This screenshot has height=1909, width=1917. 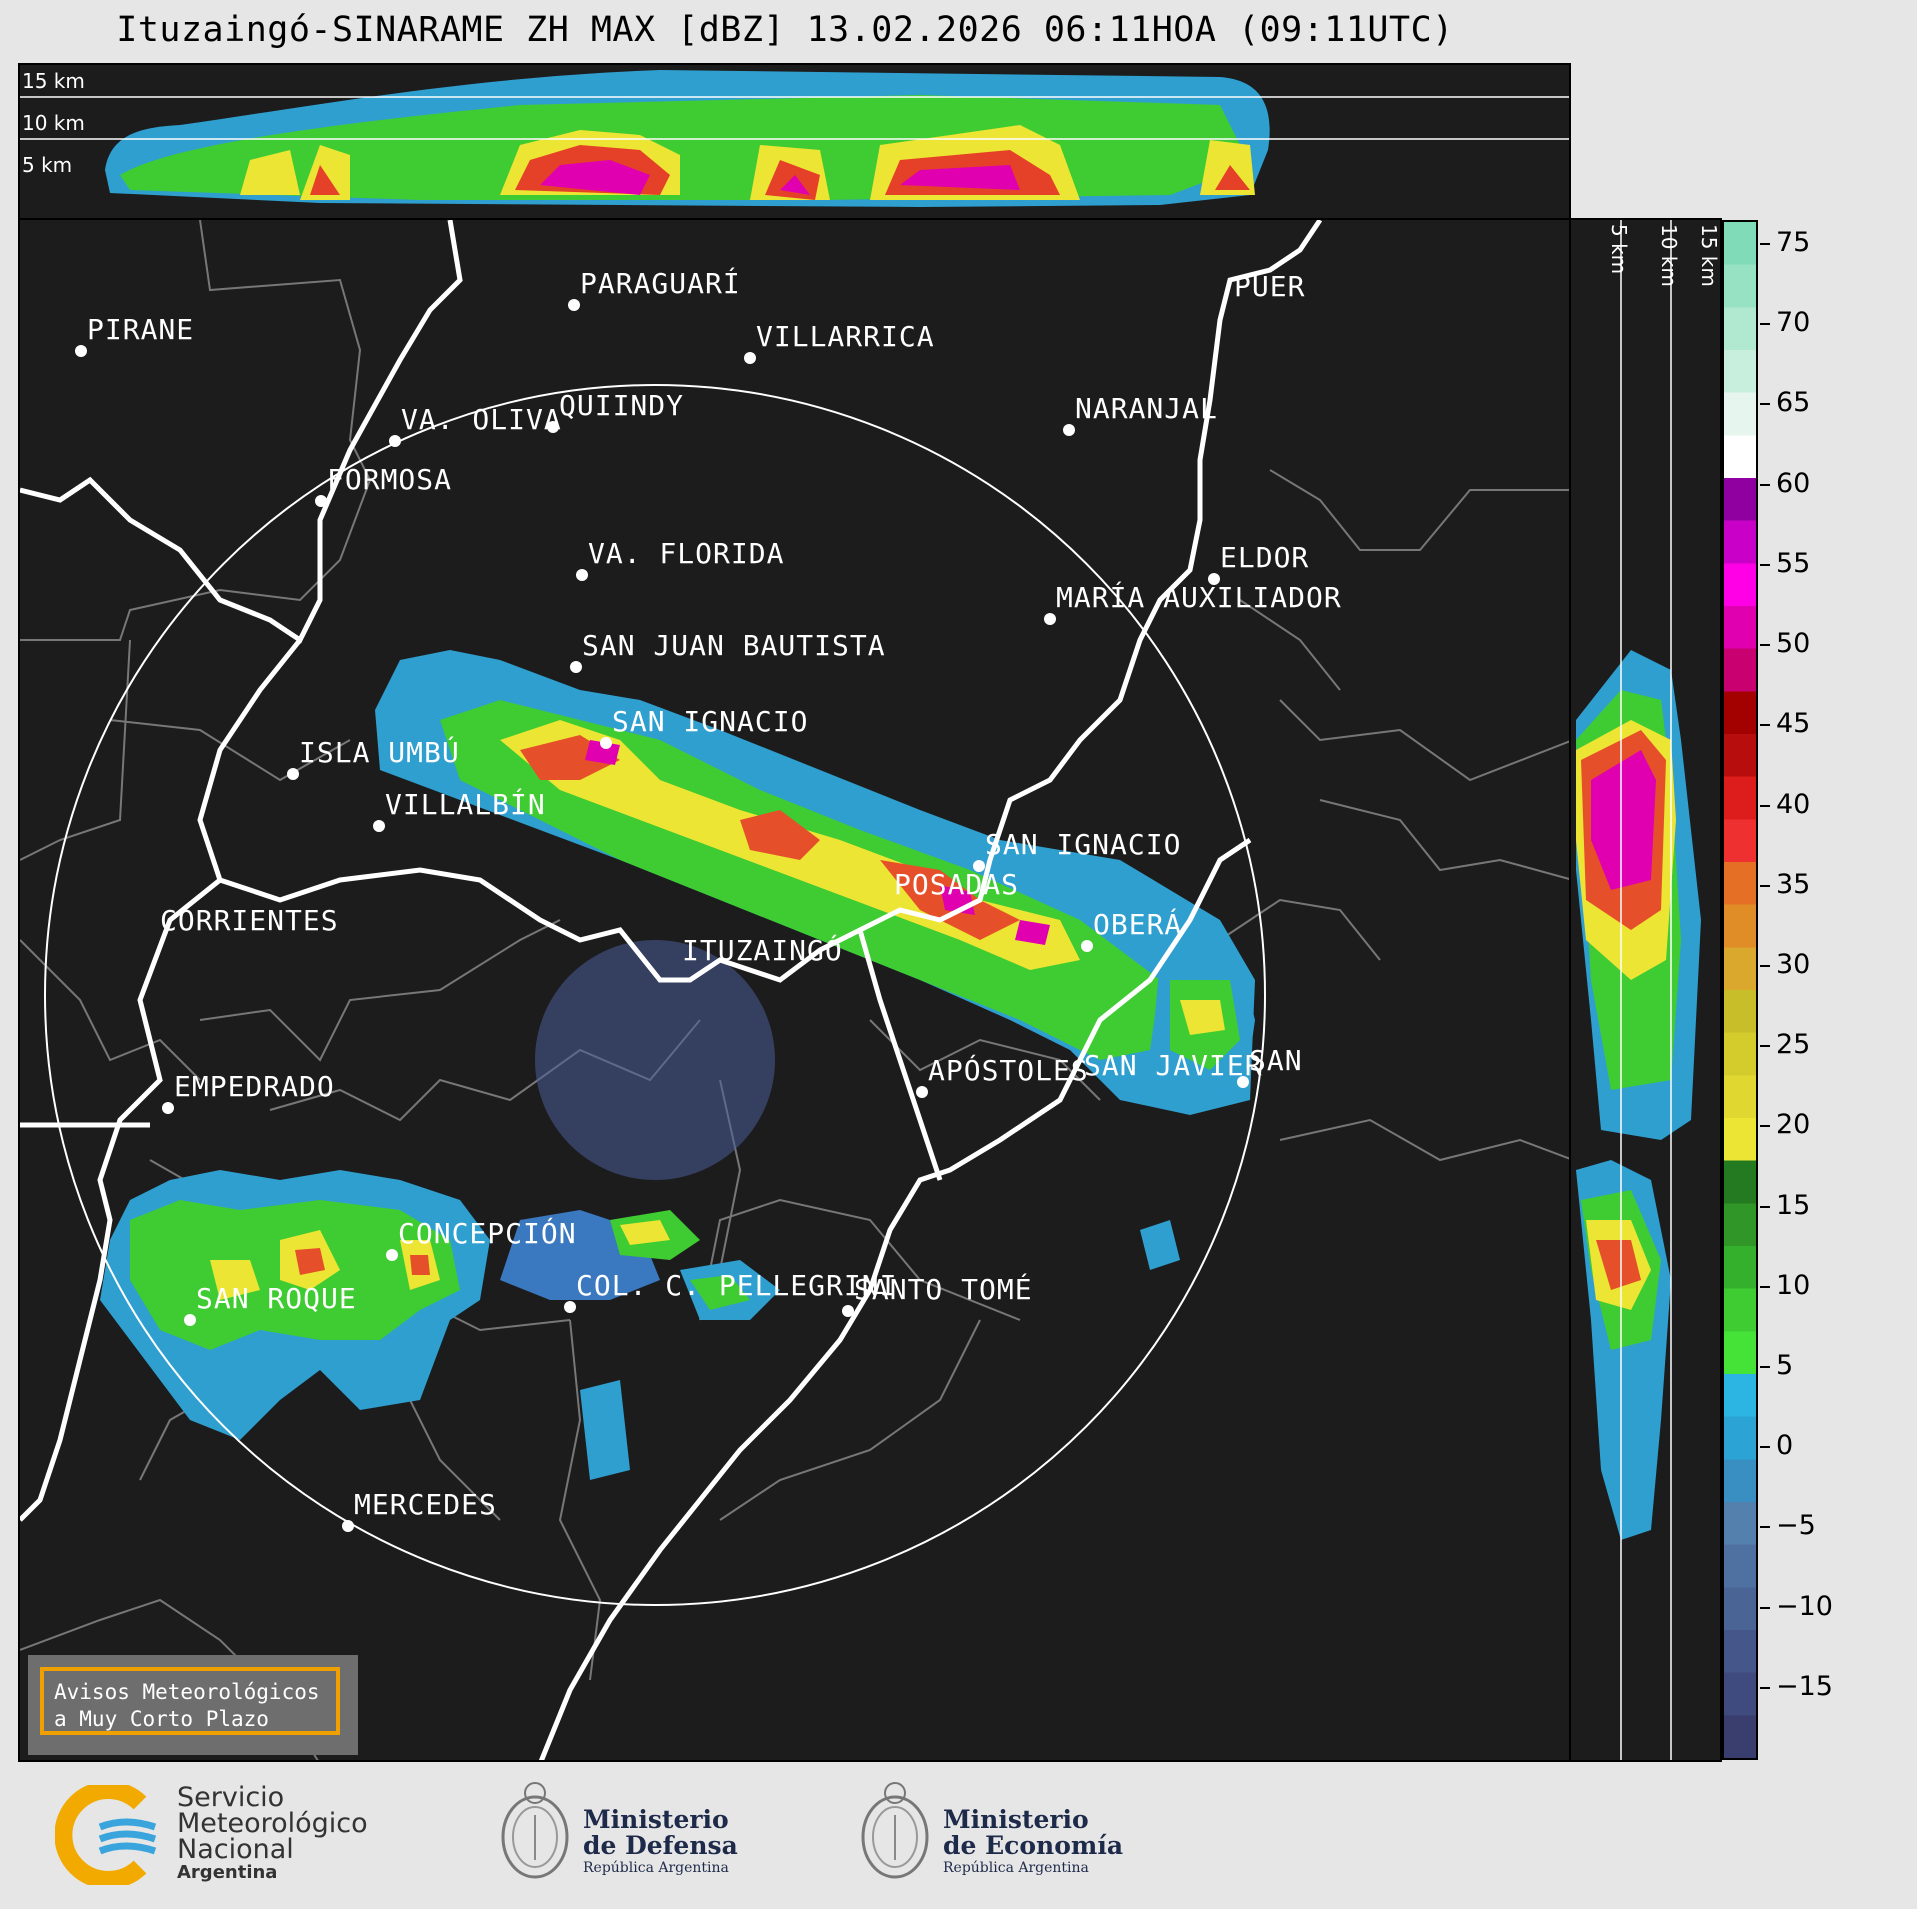 What do you see at coordinates (487, 1233) in the screenshot?
I see `city-label-concepcion: CONCEPCIÓN` at bounding box center [487, 1233].